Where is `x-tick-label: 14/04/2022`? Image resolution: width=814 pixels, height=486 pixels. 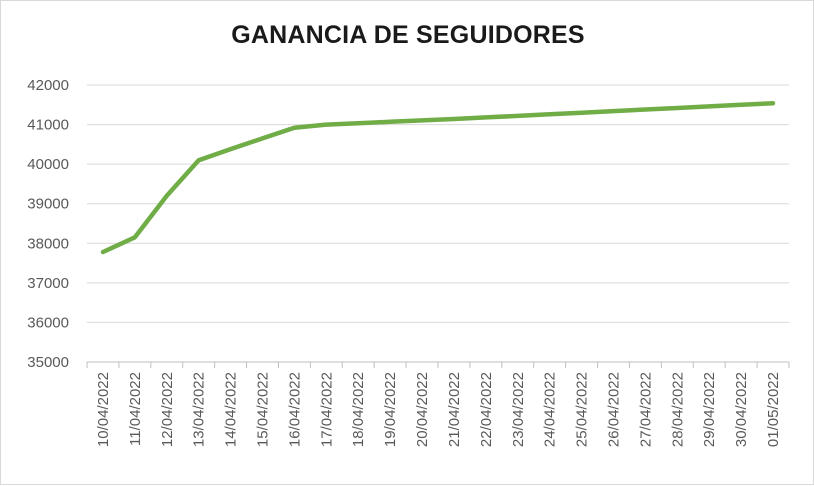 x-tick-label: 14/04/2022 is located at coordinates (231, 409).